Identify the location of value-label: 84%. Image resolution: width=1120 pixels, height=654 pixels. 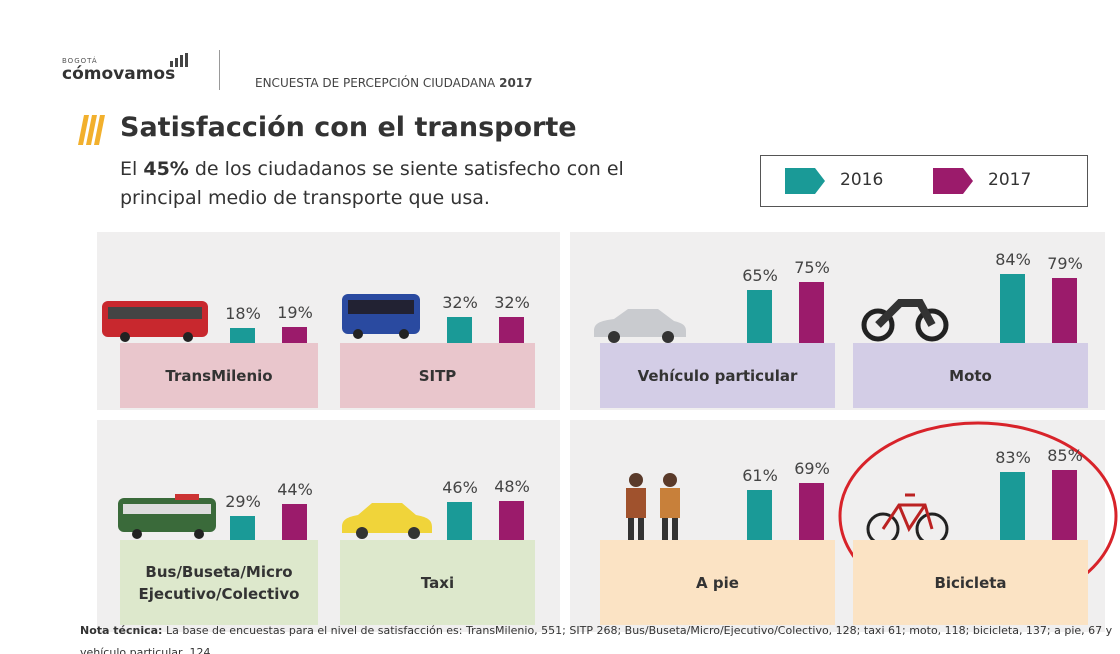
(1013, 260).